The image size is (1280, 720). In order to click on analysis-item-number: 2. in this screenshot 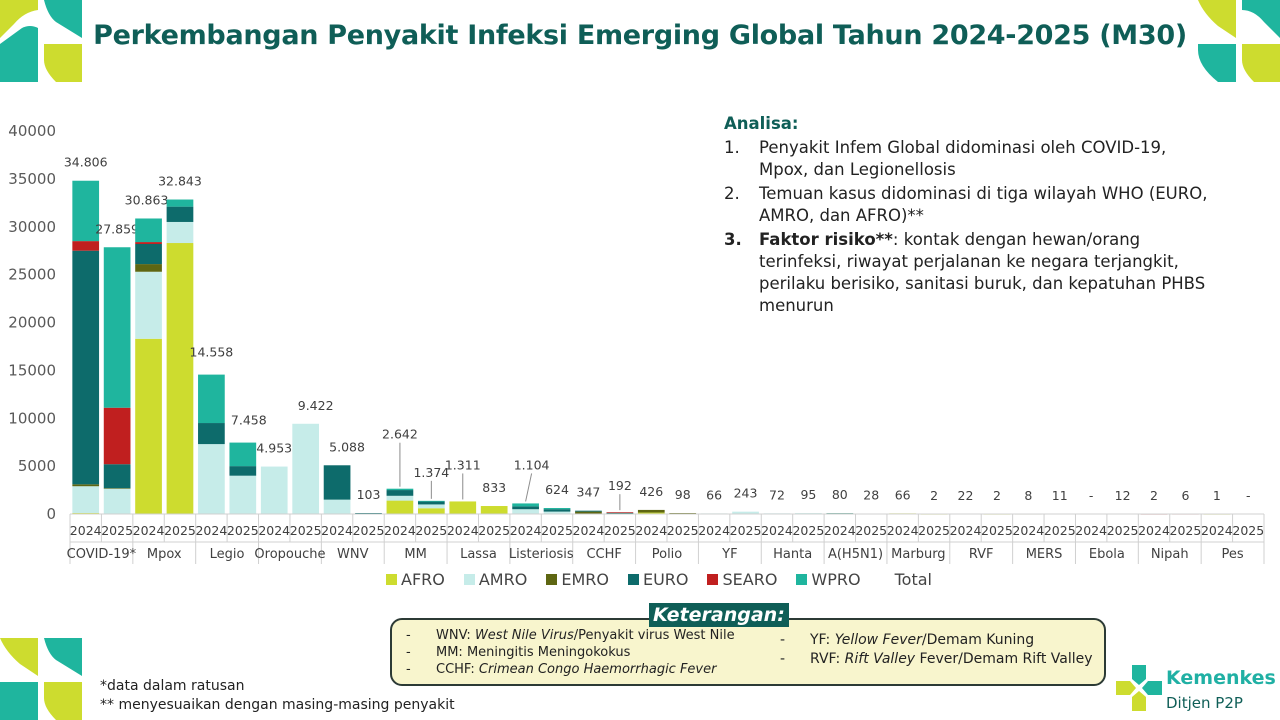, I will do `click(732, 193)`.